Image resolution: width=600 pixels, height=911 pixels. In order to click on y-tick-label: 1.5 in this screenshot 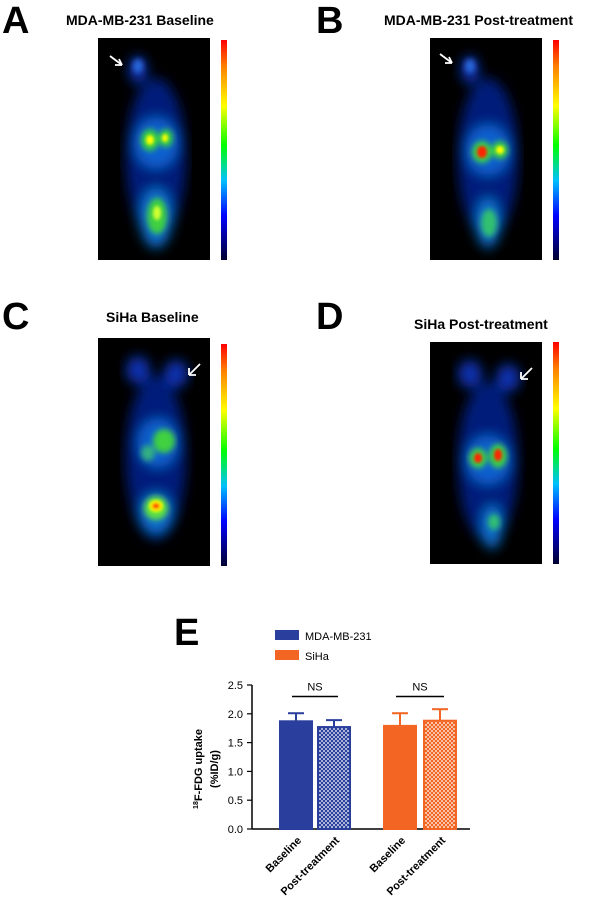, I will do `click(235, 744)`.